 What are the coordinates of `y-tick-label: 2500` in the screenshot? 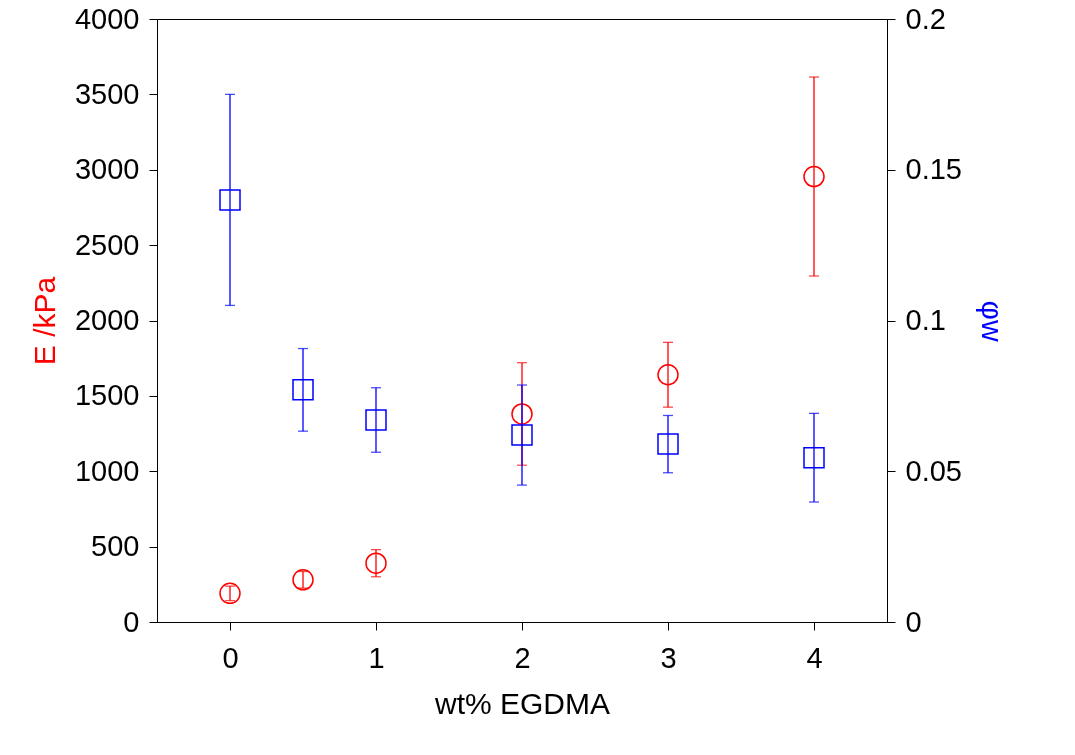 It's located at (107, 244).